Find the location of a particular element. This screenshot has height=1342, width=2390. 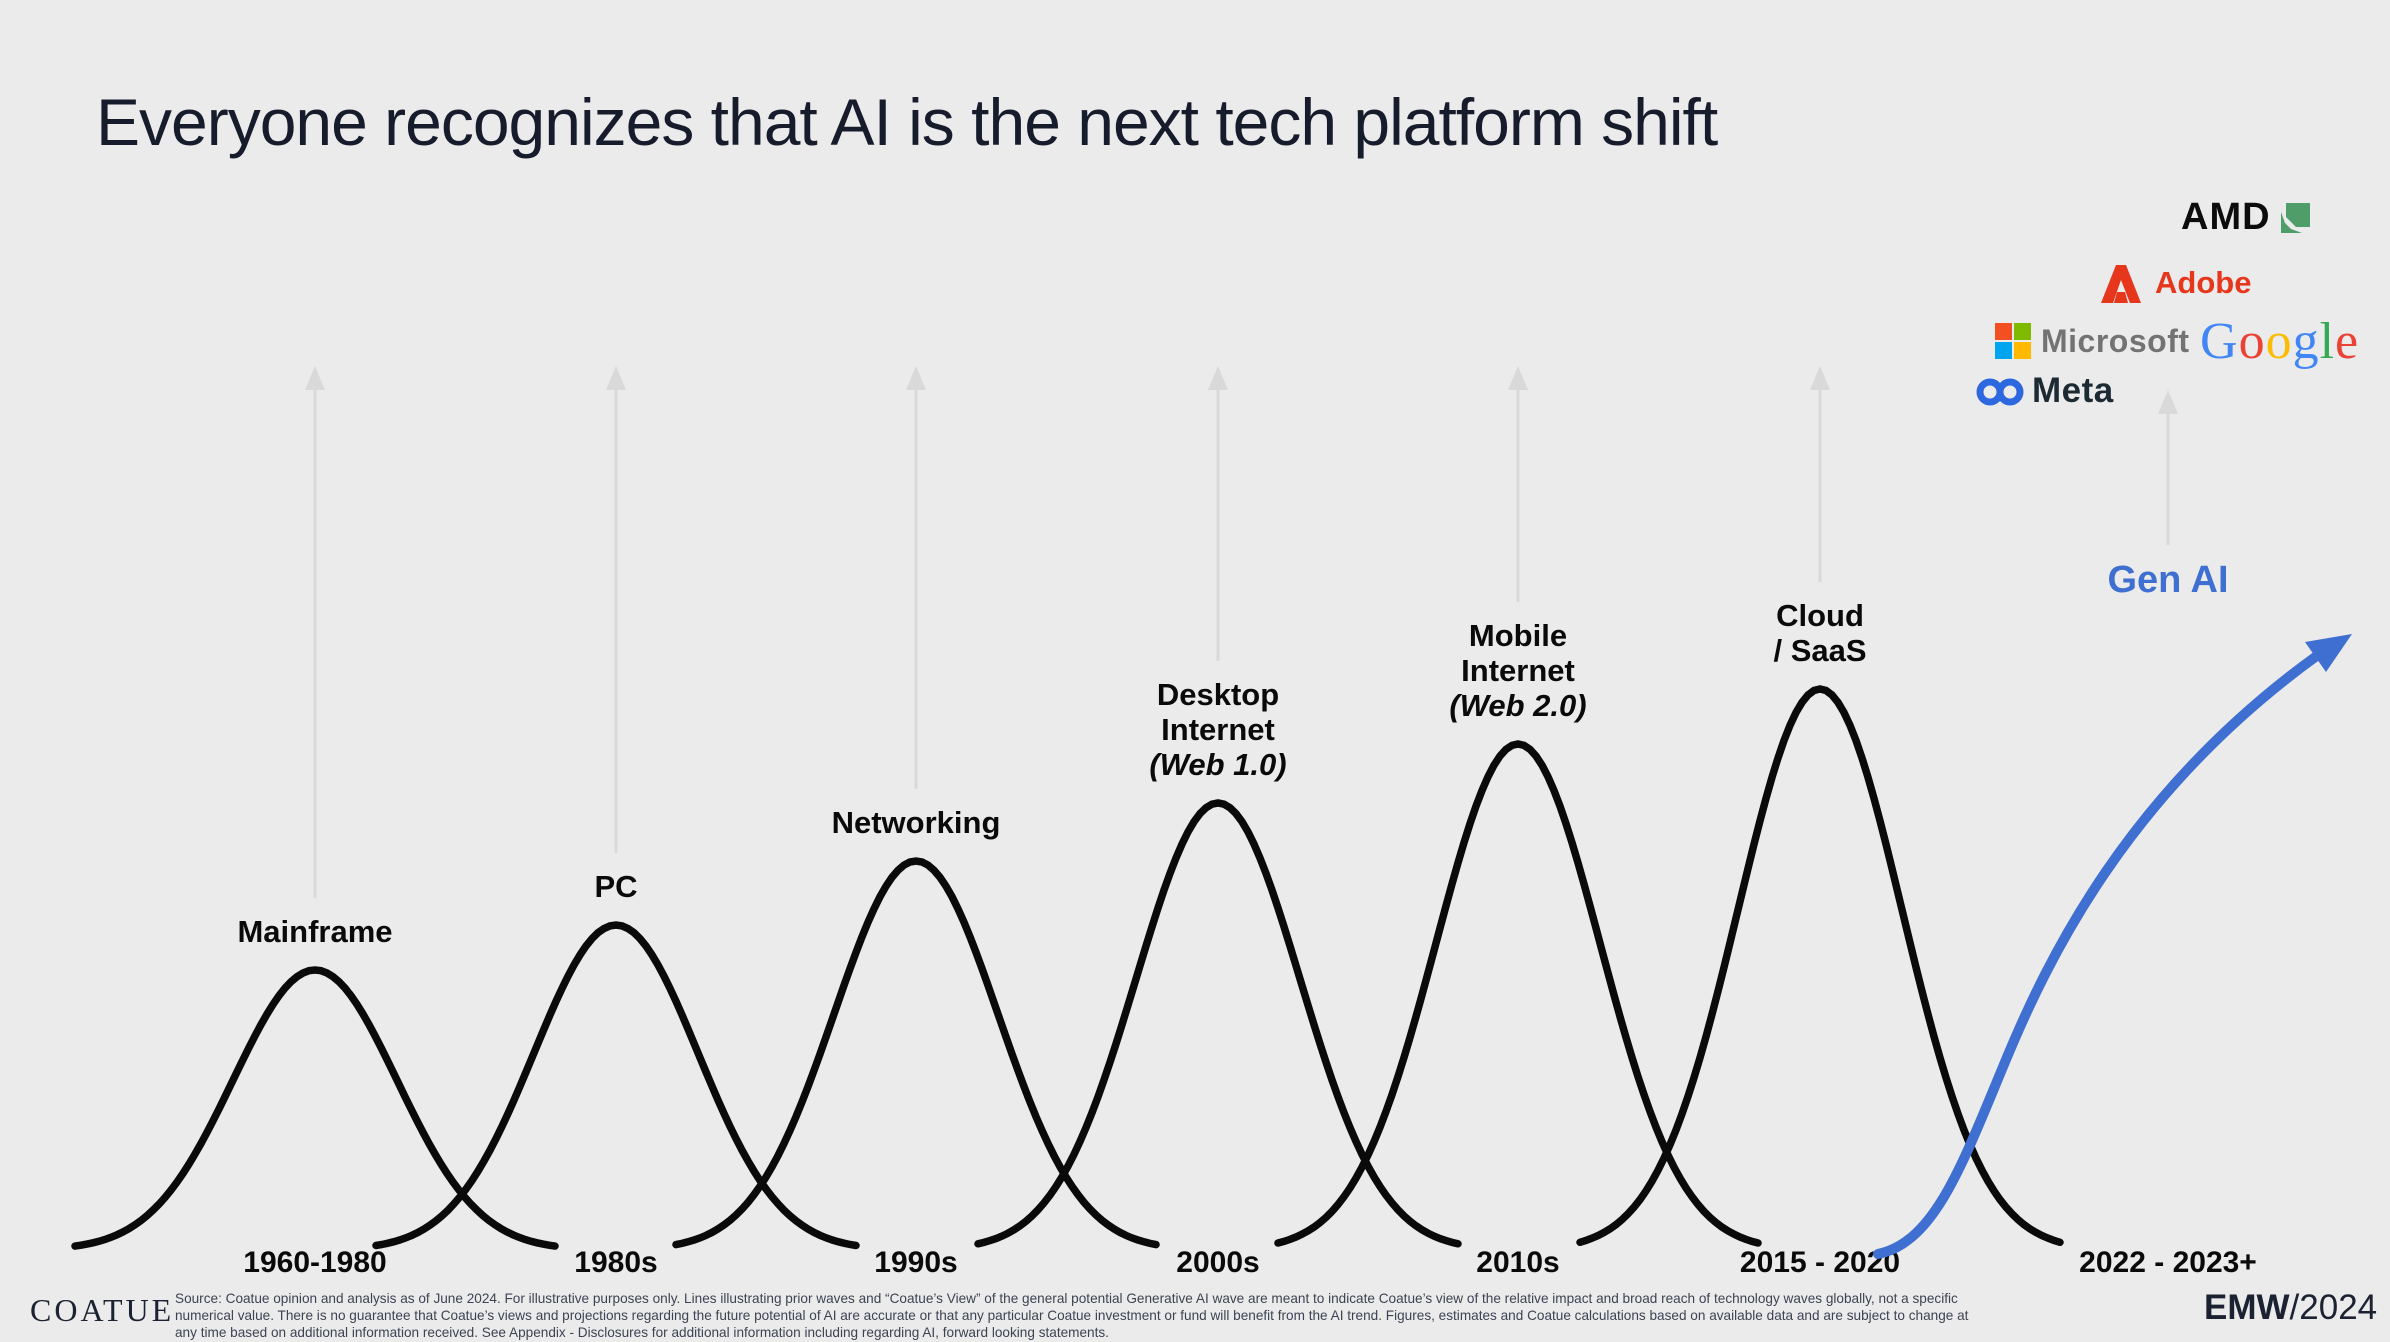

adobe-a-icon is located at coordinates (2121, 284).